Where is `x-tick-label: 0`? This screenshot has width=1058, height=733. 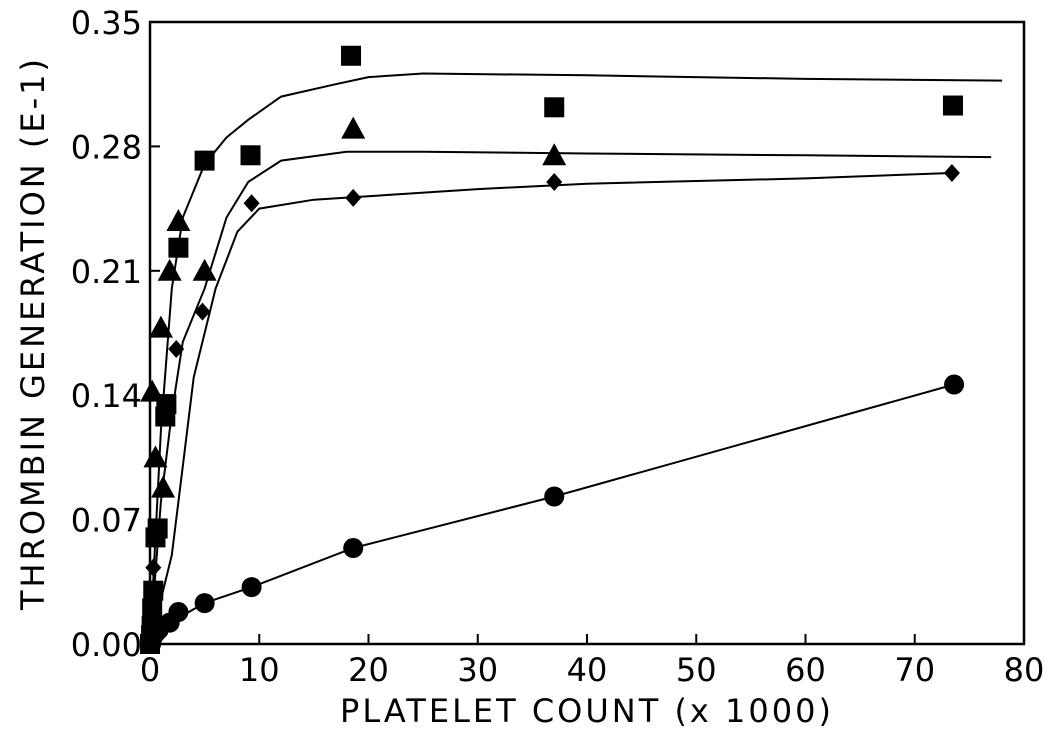
x-tick-label: 0 is located at coordinates (150, 670).